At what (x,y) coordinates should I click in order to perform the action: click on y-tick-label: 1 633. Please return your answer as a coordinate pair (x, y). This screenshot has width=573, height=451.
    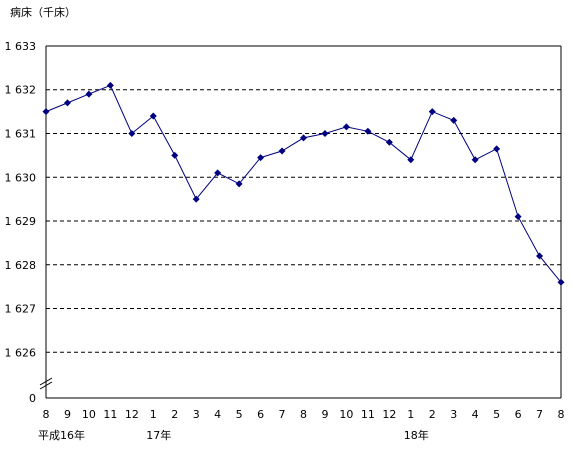
    Looking at the image, I should click on (21, 46).